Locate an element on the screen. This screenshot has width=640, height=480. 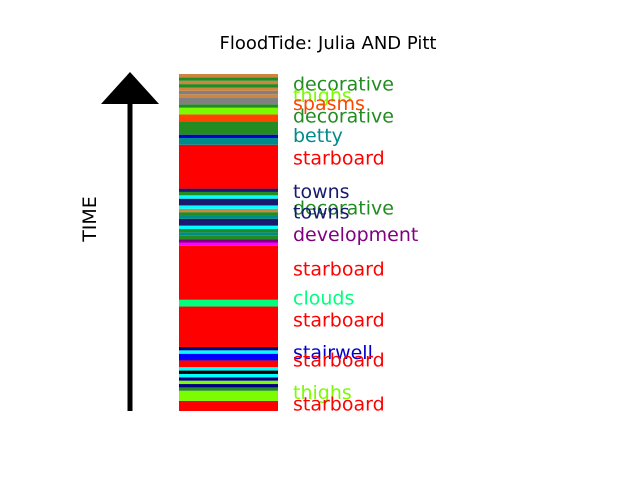
segment-label-14: starboard is located at coordinates (339, 361).